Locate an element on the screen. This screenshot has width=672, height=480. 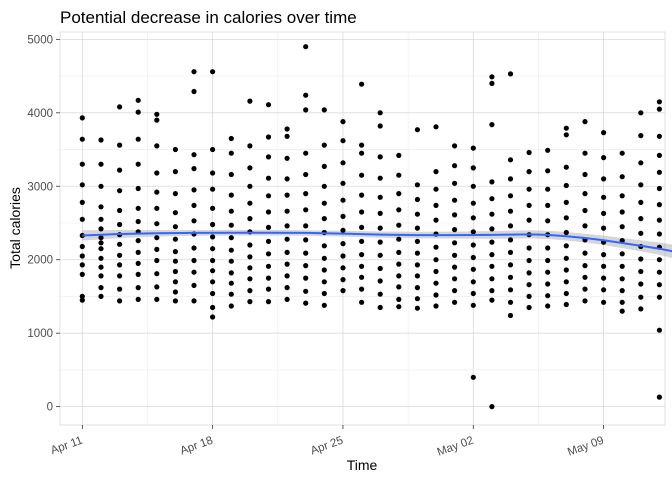
y-tick-label: 0 is located at coordinates (50, 408).